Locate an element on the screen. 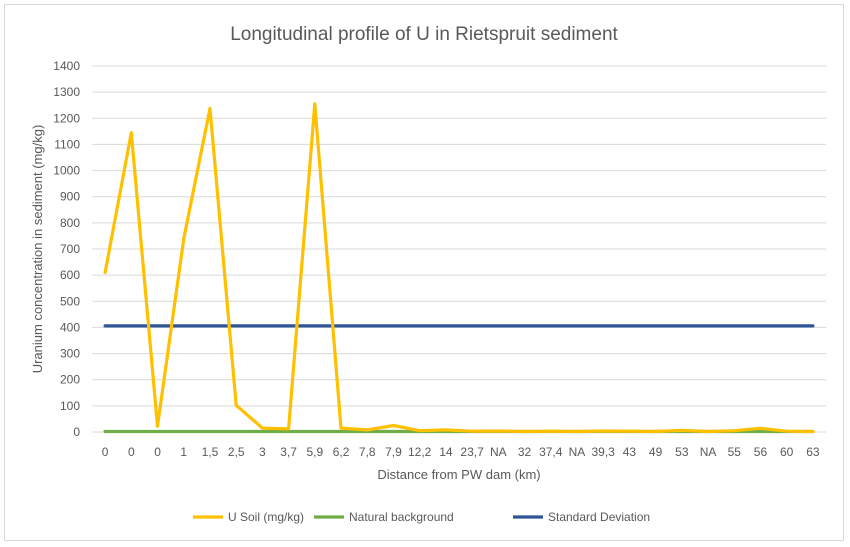  x-tick-label: 56 is located at coordinates (761, 452).